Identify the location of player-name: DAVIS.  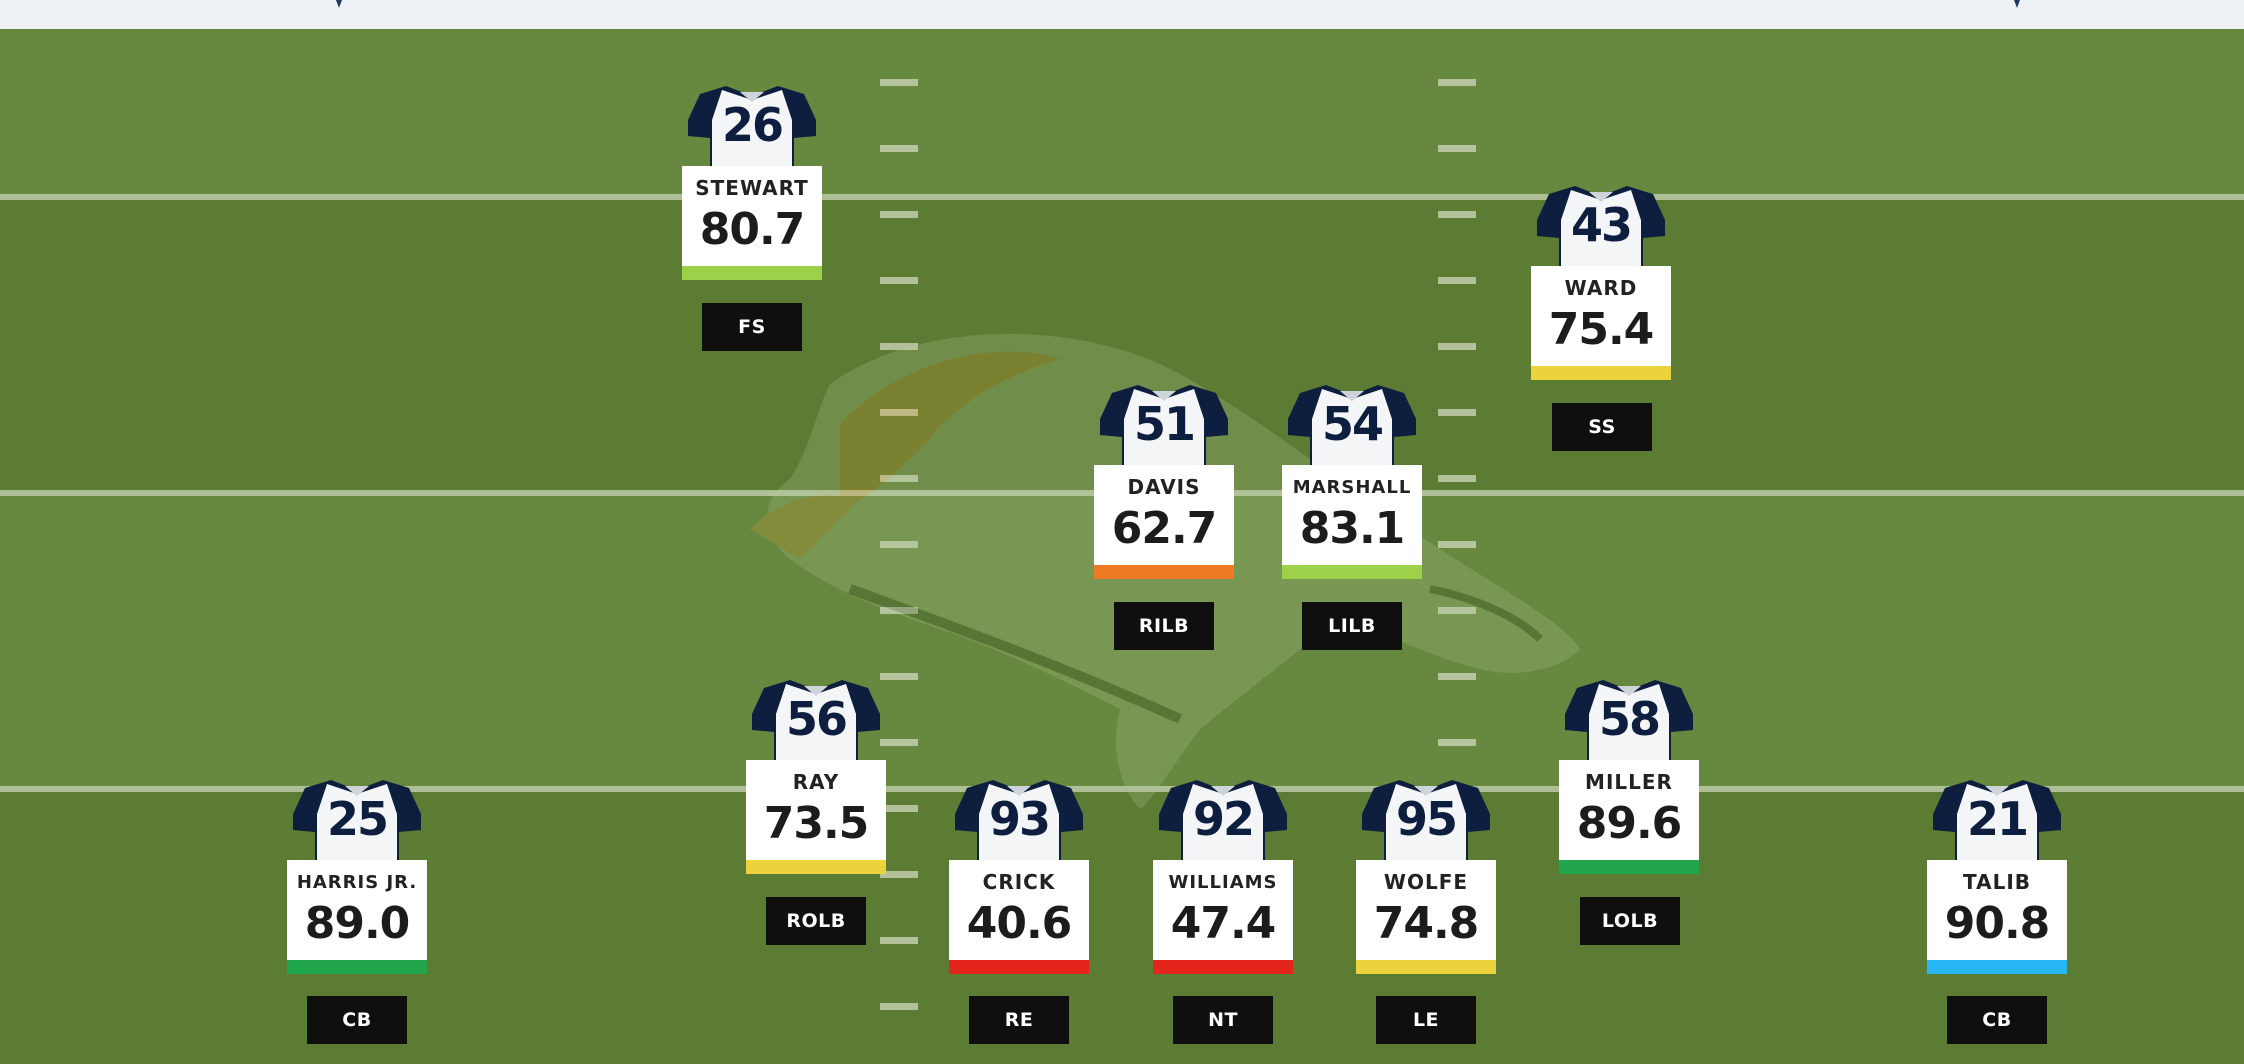
(1164, 487).